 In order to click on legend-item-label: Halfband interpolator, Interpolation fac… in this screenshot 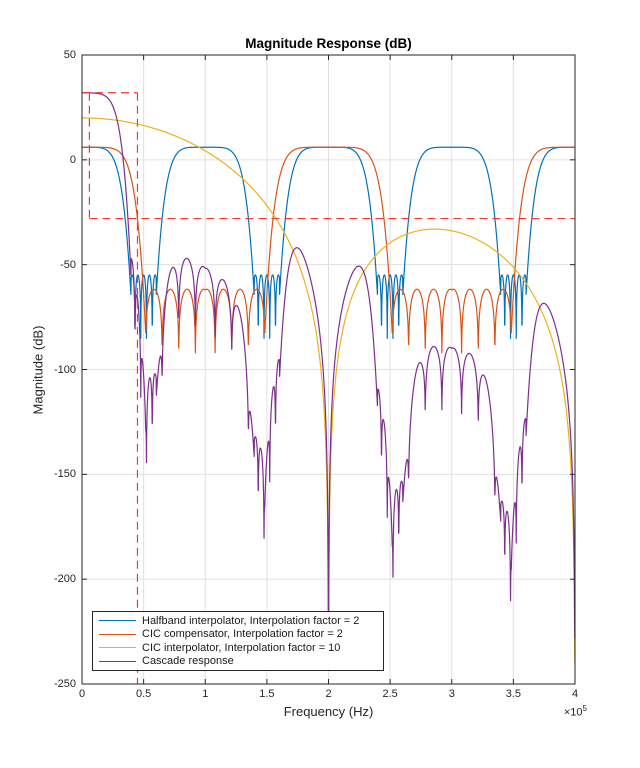, I will do `click(251, 620)`.